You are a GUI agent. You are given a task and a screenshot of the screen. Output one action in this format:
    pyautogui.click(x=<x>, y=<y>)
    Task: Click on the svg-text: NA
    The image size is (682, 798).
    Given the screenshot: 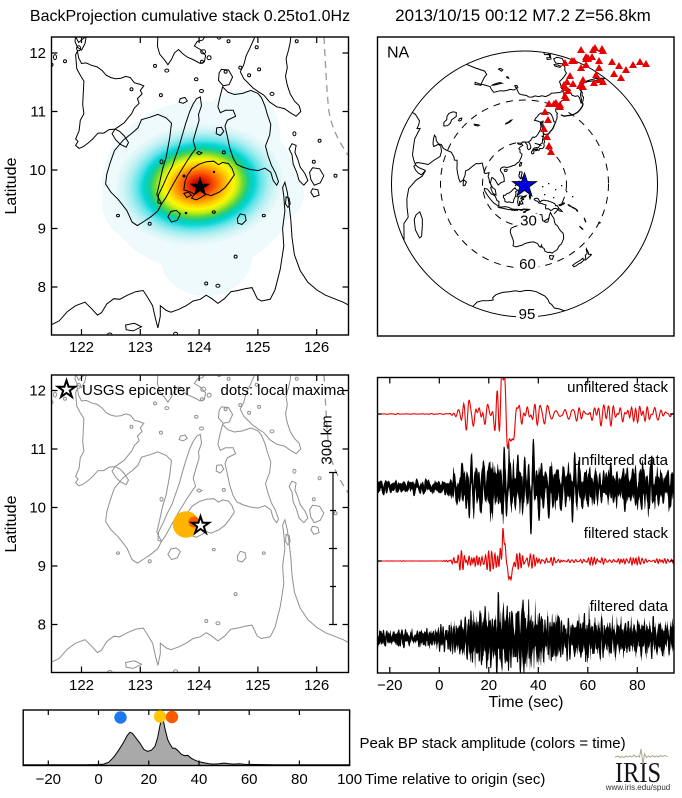 What is the action you would take?
    pyautogui.click(x=398, y=53)
    